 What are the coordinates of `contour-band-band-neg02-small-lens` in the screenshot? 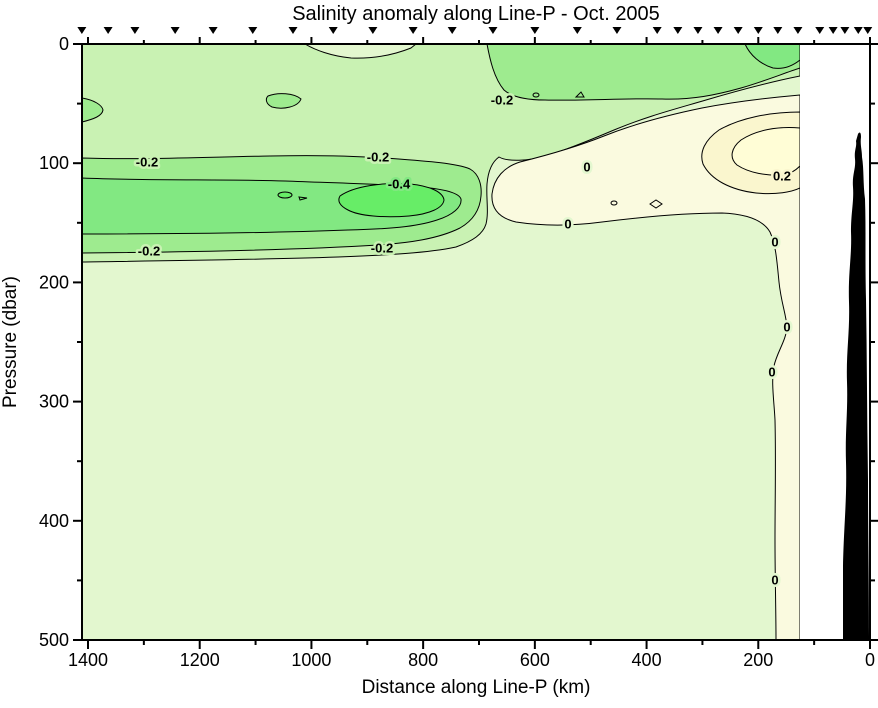 It's located at (283, 101).